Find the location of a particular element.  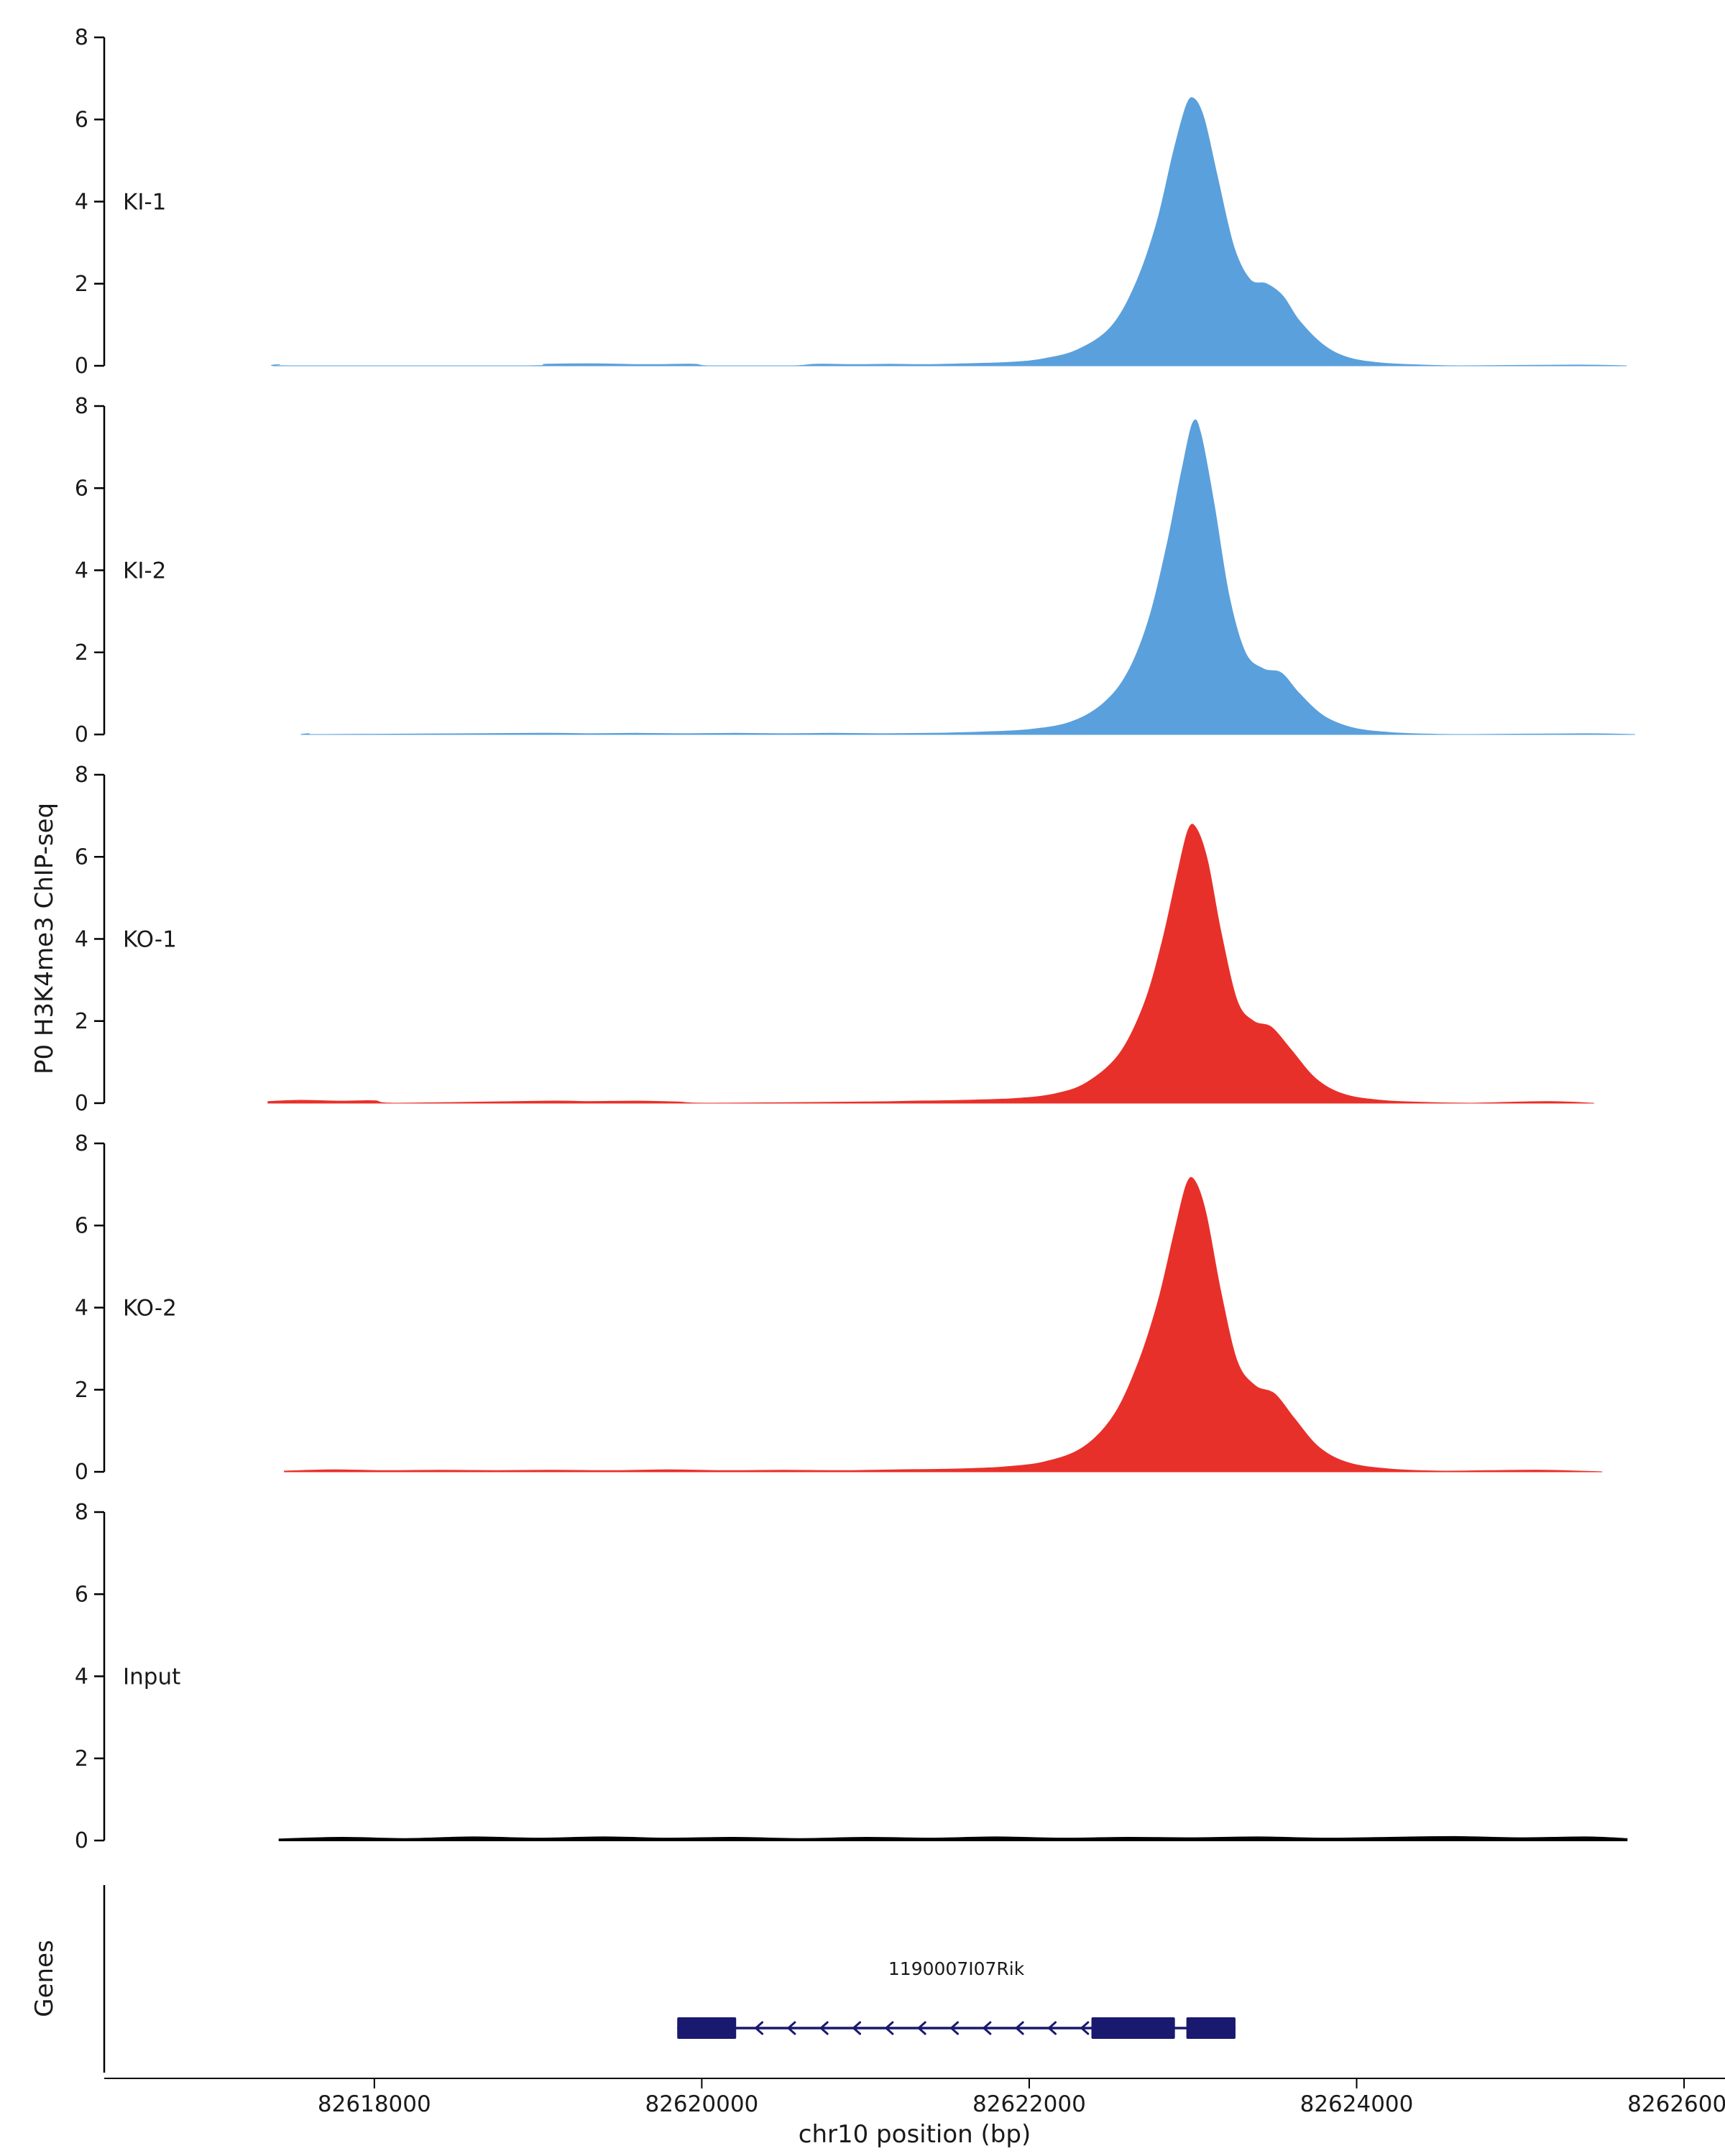

track-label: KI-1 is located at coordinates (144, 203).